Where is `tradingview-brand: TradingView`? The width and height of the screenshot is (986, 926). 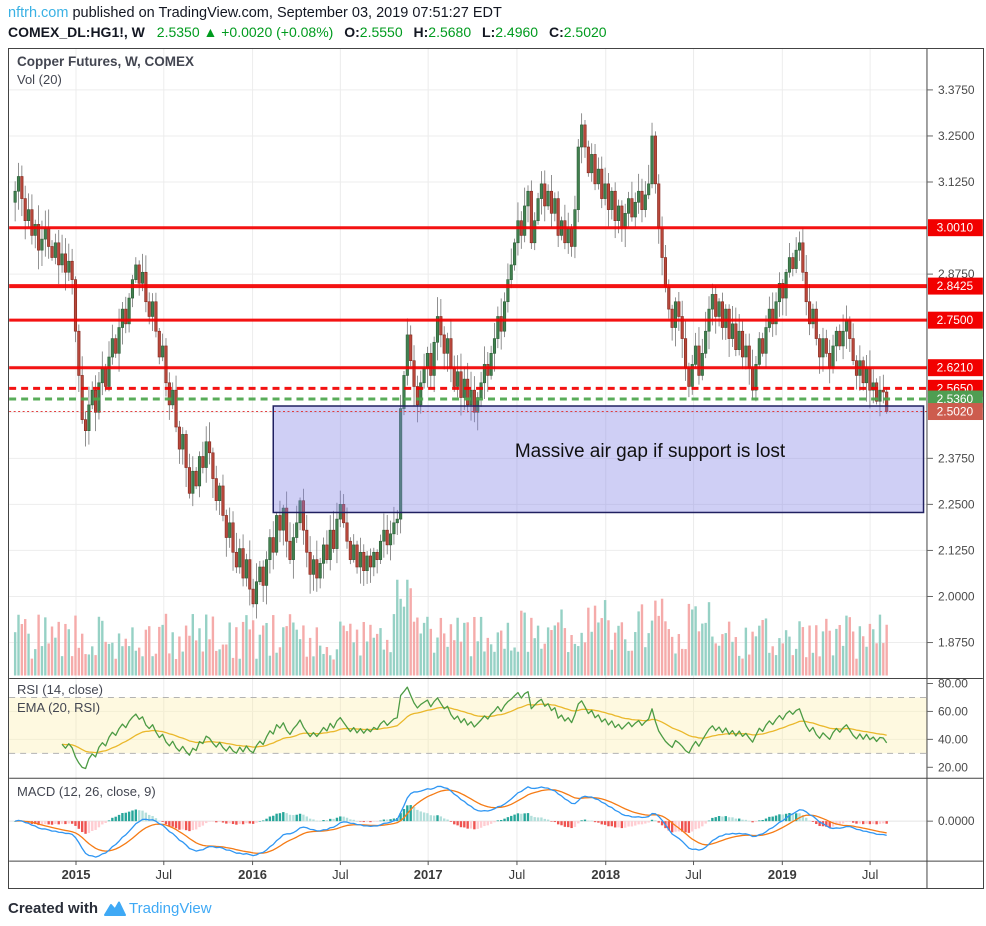 tradingview-brand: TradingView is located at coordinates (170, 908).